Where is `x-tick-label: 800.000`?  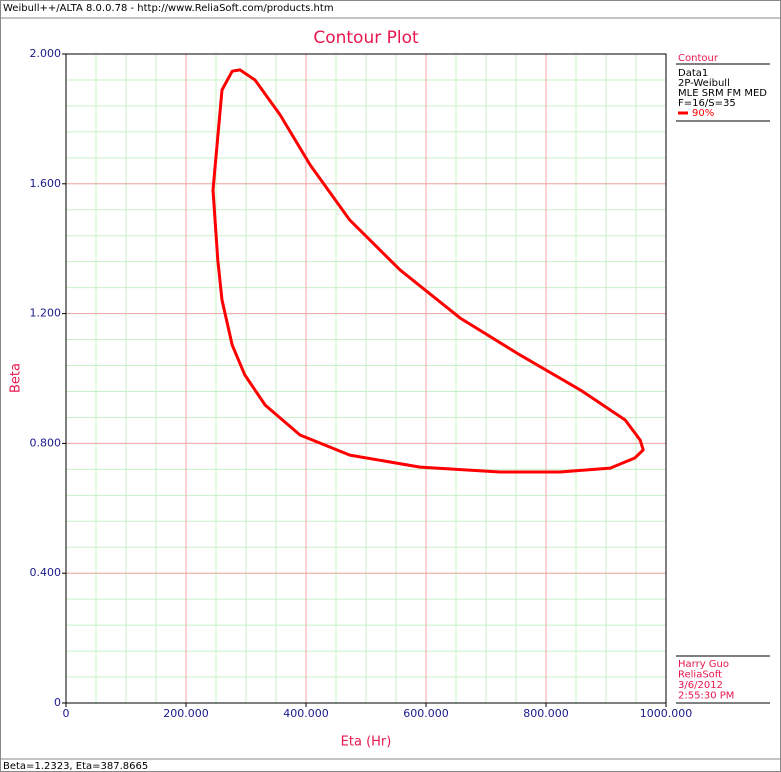 x-tick-label: 800.000 is located at coordinates (546, 713).